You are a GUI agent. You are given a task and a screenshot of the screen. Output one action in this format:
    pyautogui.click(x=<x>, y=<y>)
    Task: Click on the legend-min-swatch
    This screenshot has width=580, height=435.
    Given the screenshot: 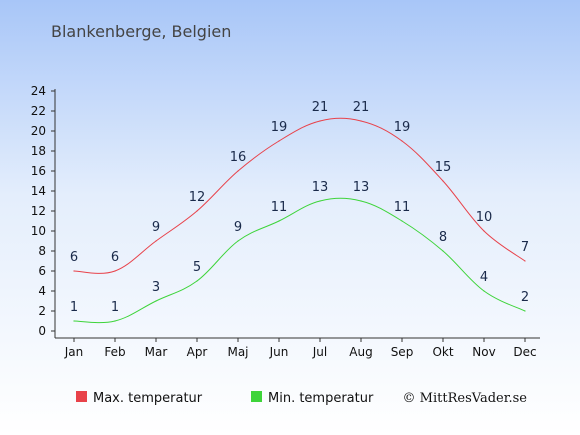 What is the action you would take?
    pyautogui.click(x=256, y=396)
    